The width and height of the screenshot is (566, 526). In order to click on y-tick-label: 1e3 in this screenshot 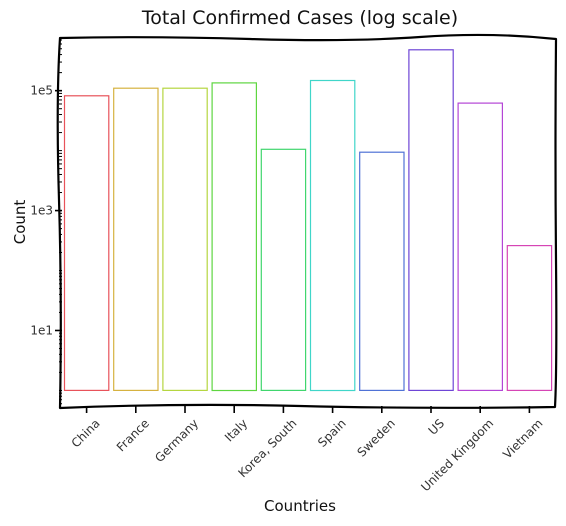, I will do `click(41, 211)`.